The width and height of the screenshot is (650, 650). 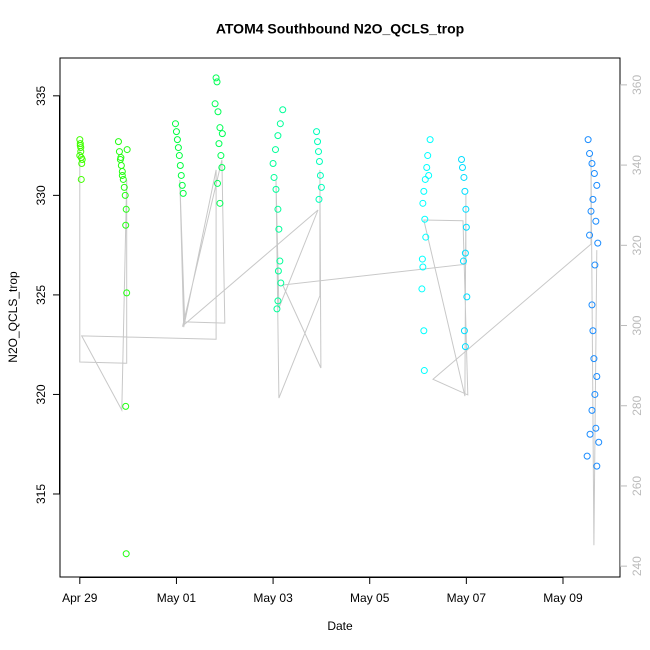 I want to click on y-tick-label: 330, so click(x=41, y=195).